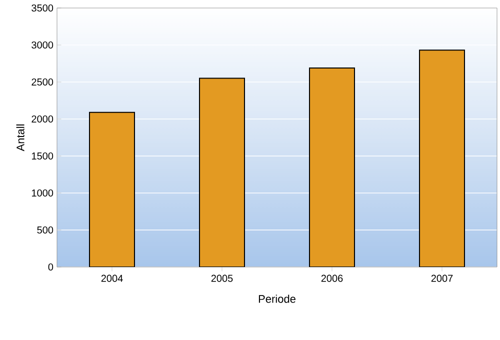 This screenshot has width=500, height=340. I want to click on y-tick-label: 1500, so click(43, 156).